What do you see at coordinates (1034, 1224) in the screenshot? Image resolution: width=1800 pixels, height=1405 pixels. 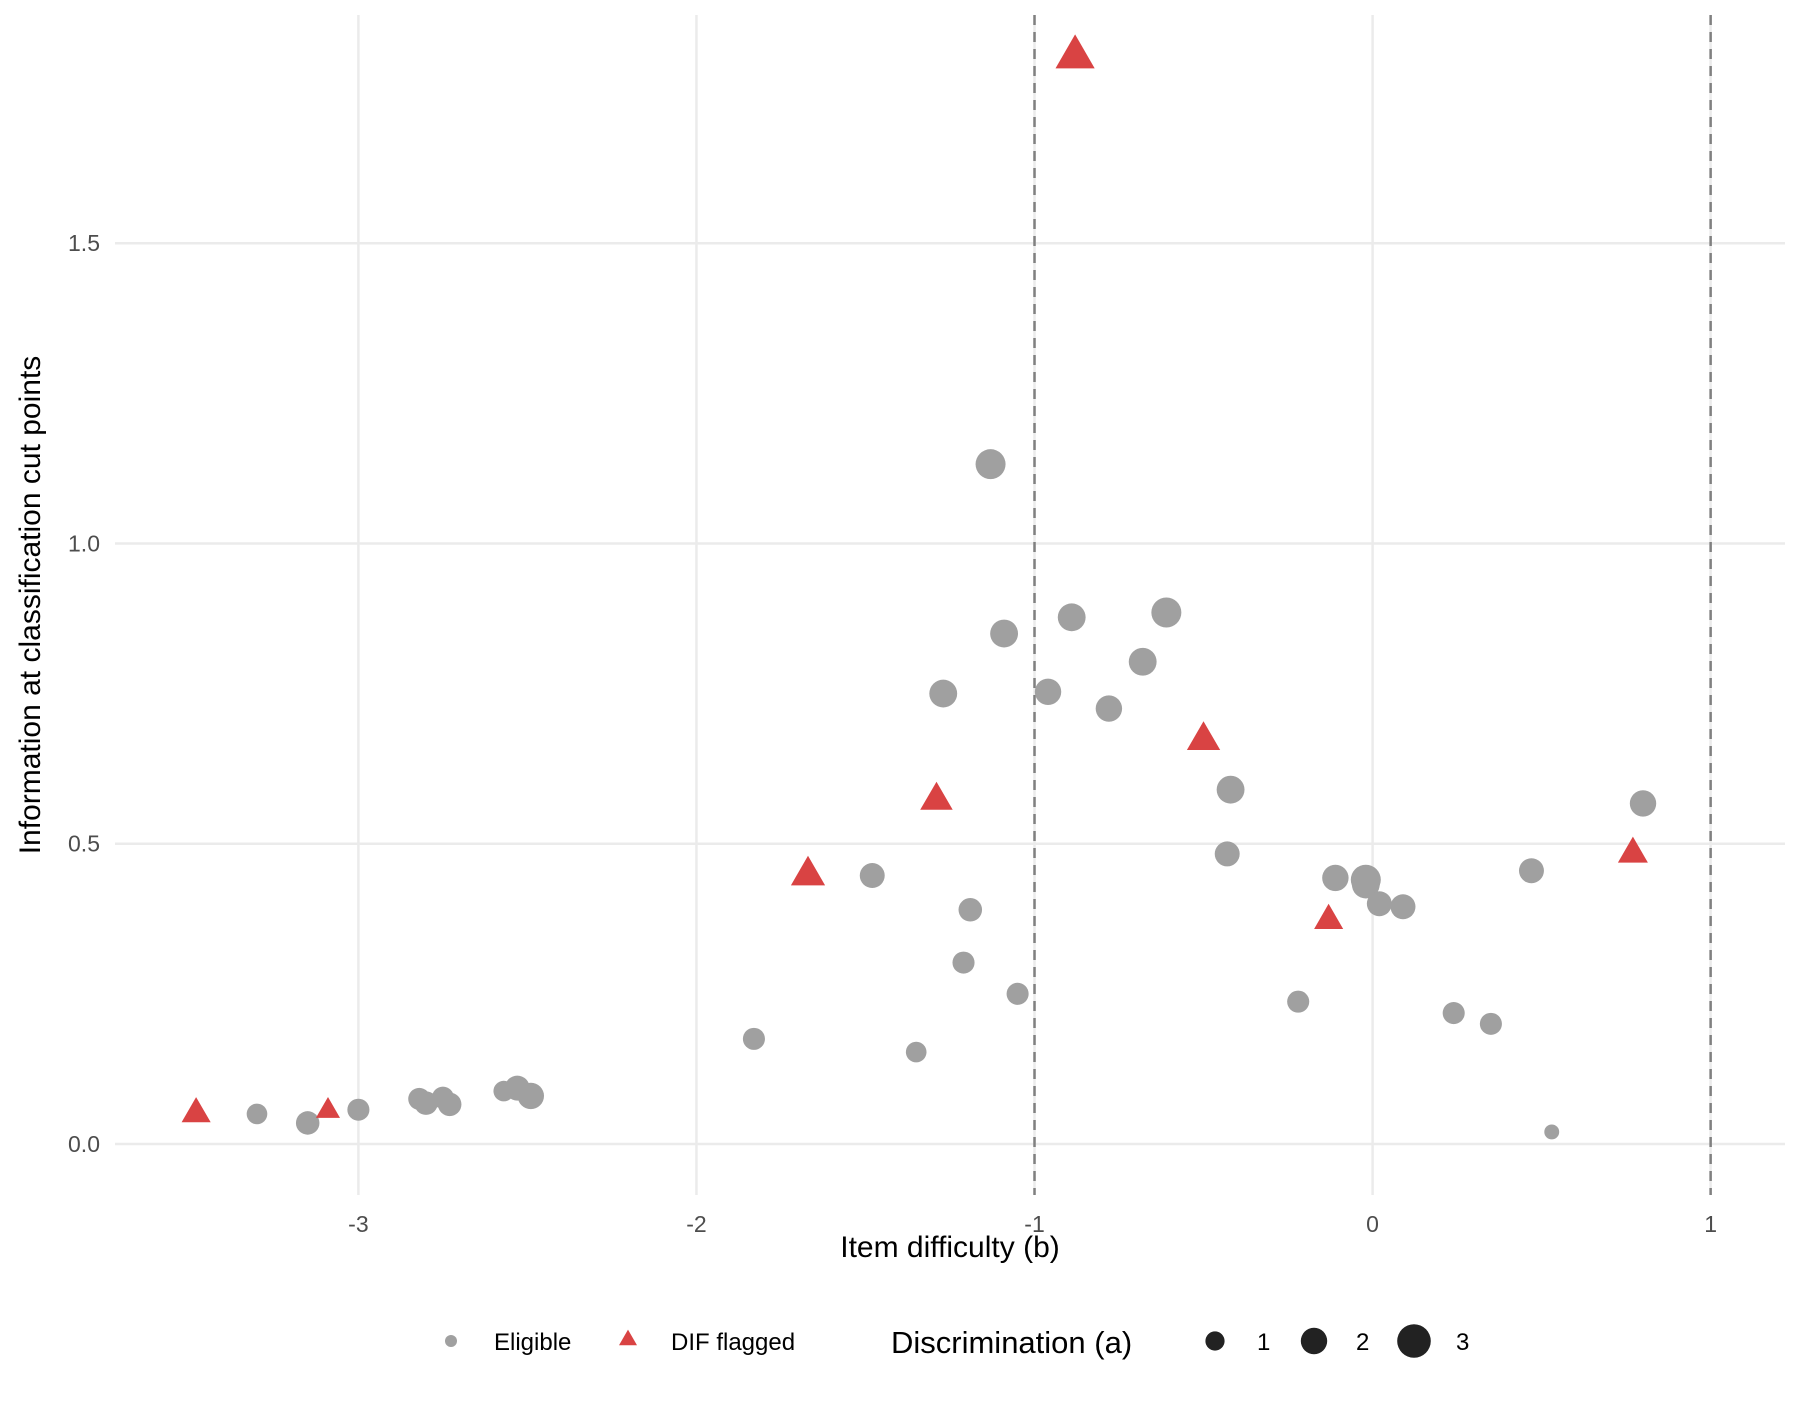 I see `x-tick-label-2: -1` at bounding box center [1034, 1224].